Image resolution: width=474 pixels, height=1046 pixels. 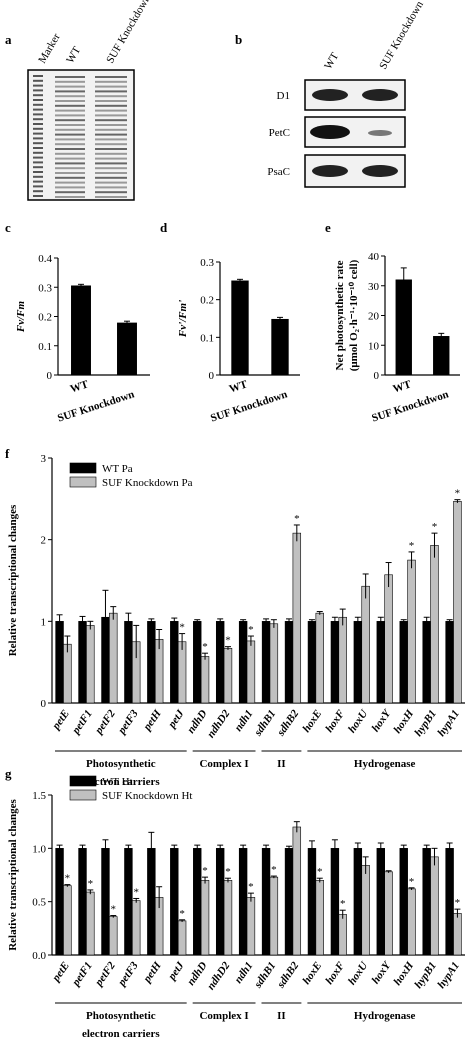 I want to click on y-tick-label: 20, so click(x=374, y=317).